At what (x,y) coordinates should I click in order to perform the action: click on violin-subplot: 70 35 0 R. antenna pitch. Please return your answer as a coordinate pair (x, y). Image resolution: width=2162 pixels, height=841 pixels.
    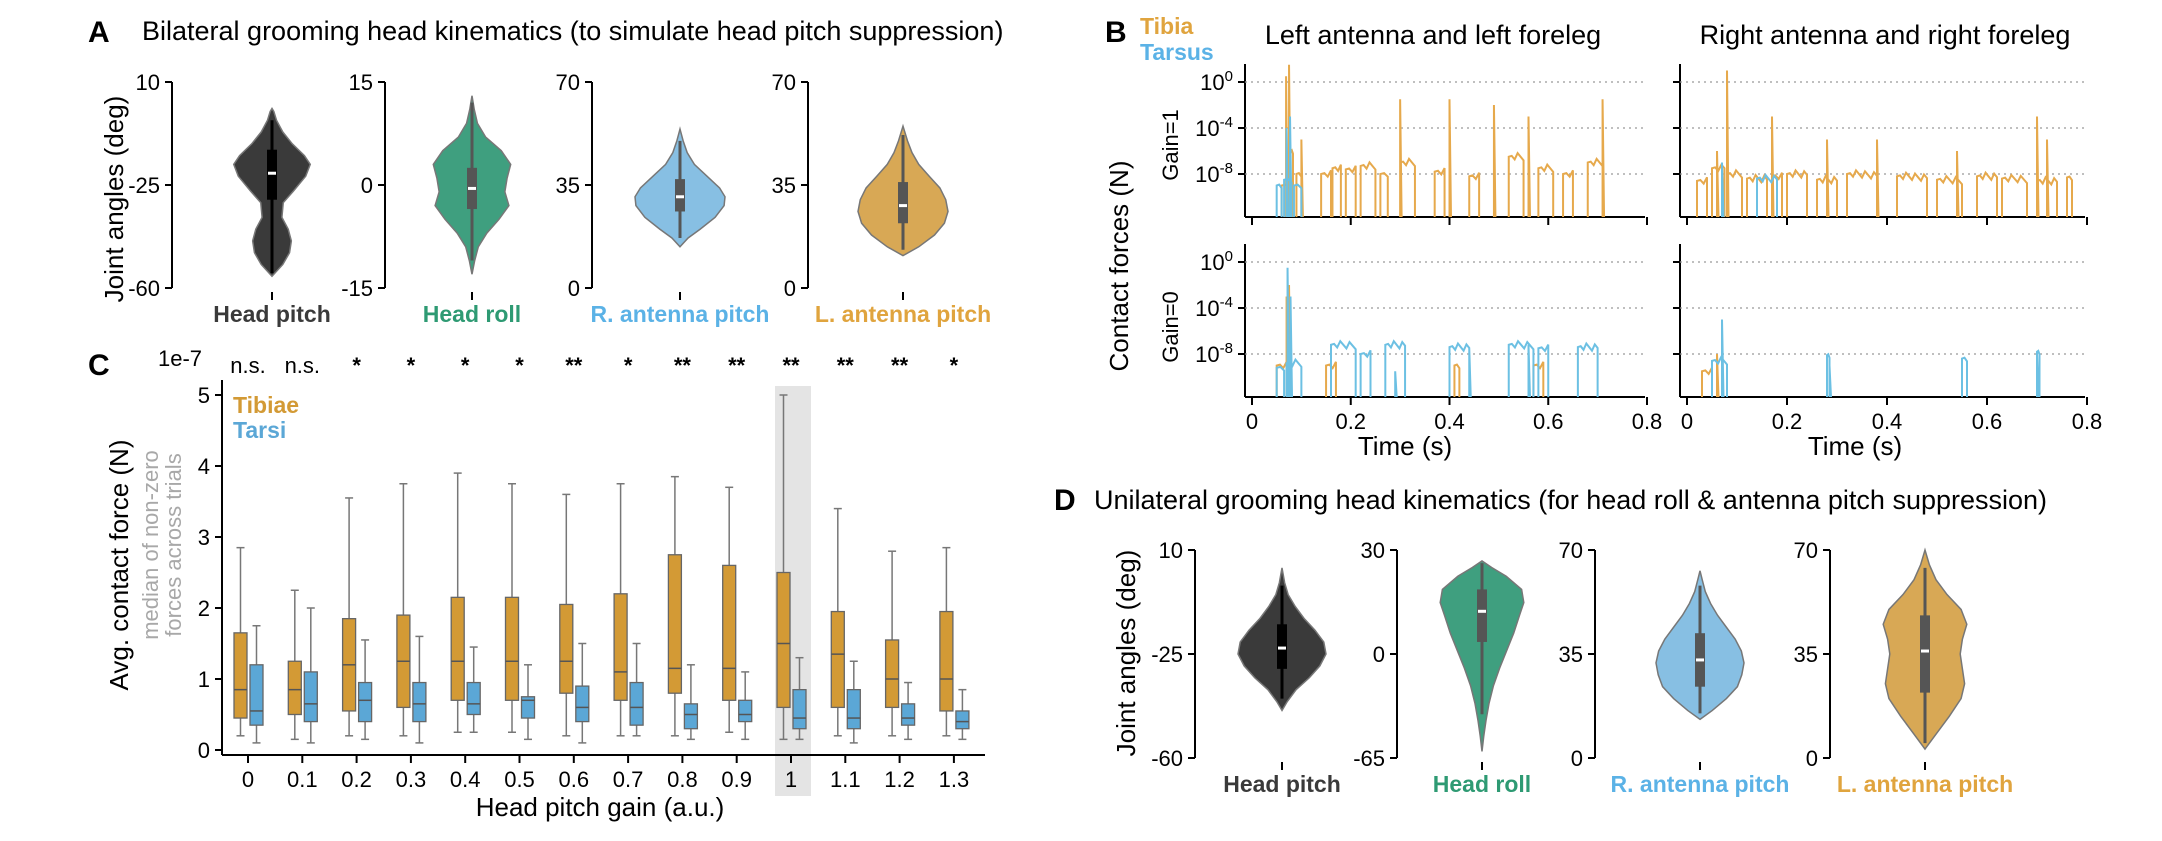
    Looking at the image, I should click on (663, 198).